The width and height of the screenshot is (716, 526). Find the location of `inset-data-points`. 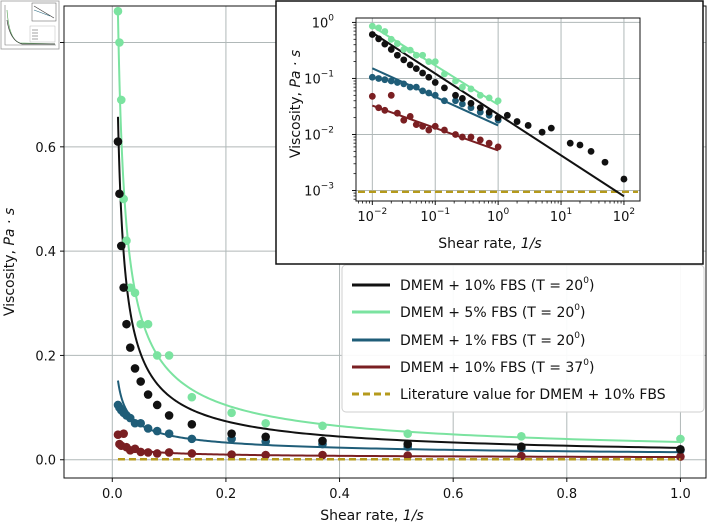

inset-data-points is located at coordinates (498, 102).